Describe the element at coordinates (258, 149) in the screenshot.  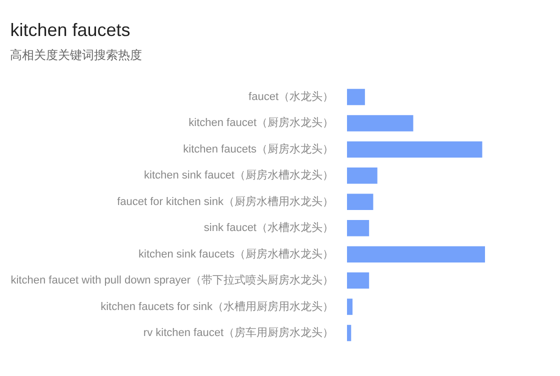
I see `y-tick-label: kitchen faucets（厨房水龙头）` at that location.